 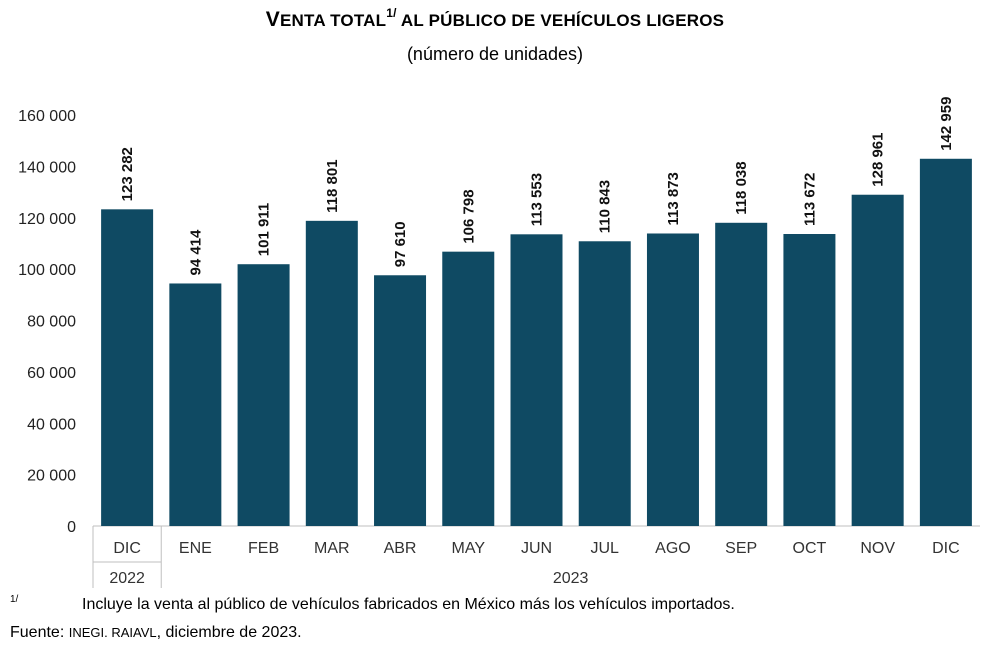 I want to click on y-tick-label: 160 000, so click(x=47, y=116).